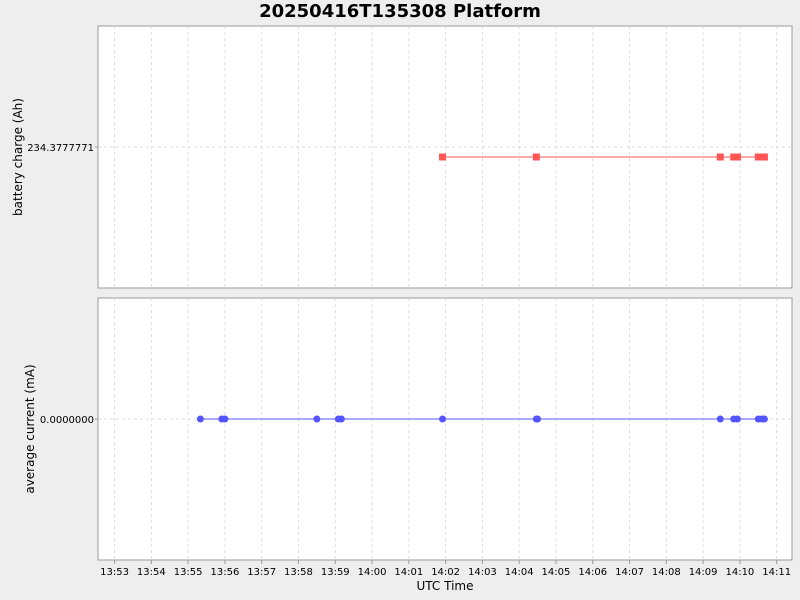  Describe the element at coordinates (408, 572) in the screenshot. I see `x-tick-label: 14:01` at that location.